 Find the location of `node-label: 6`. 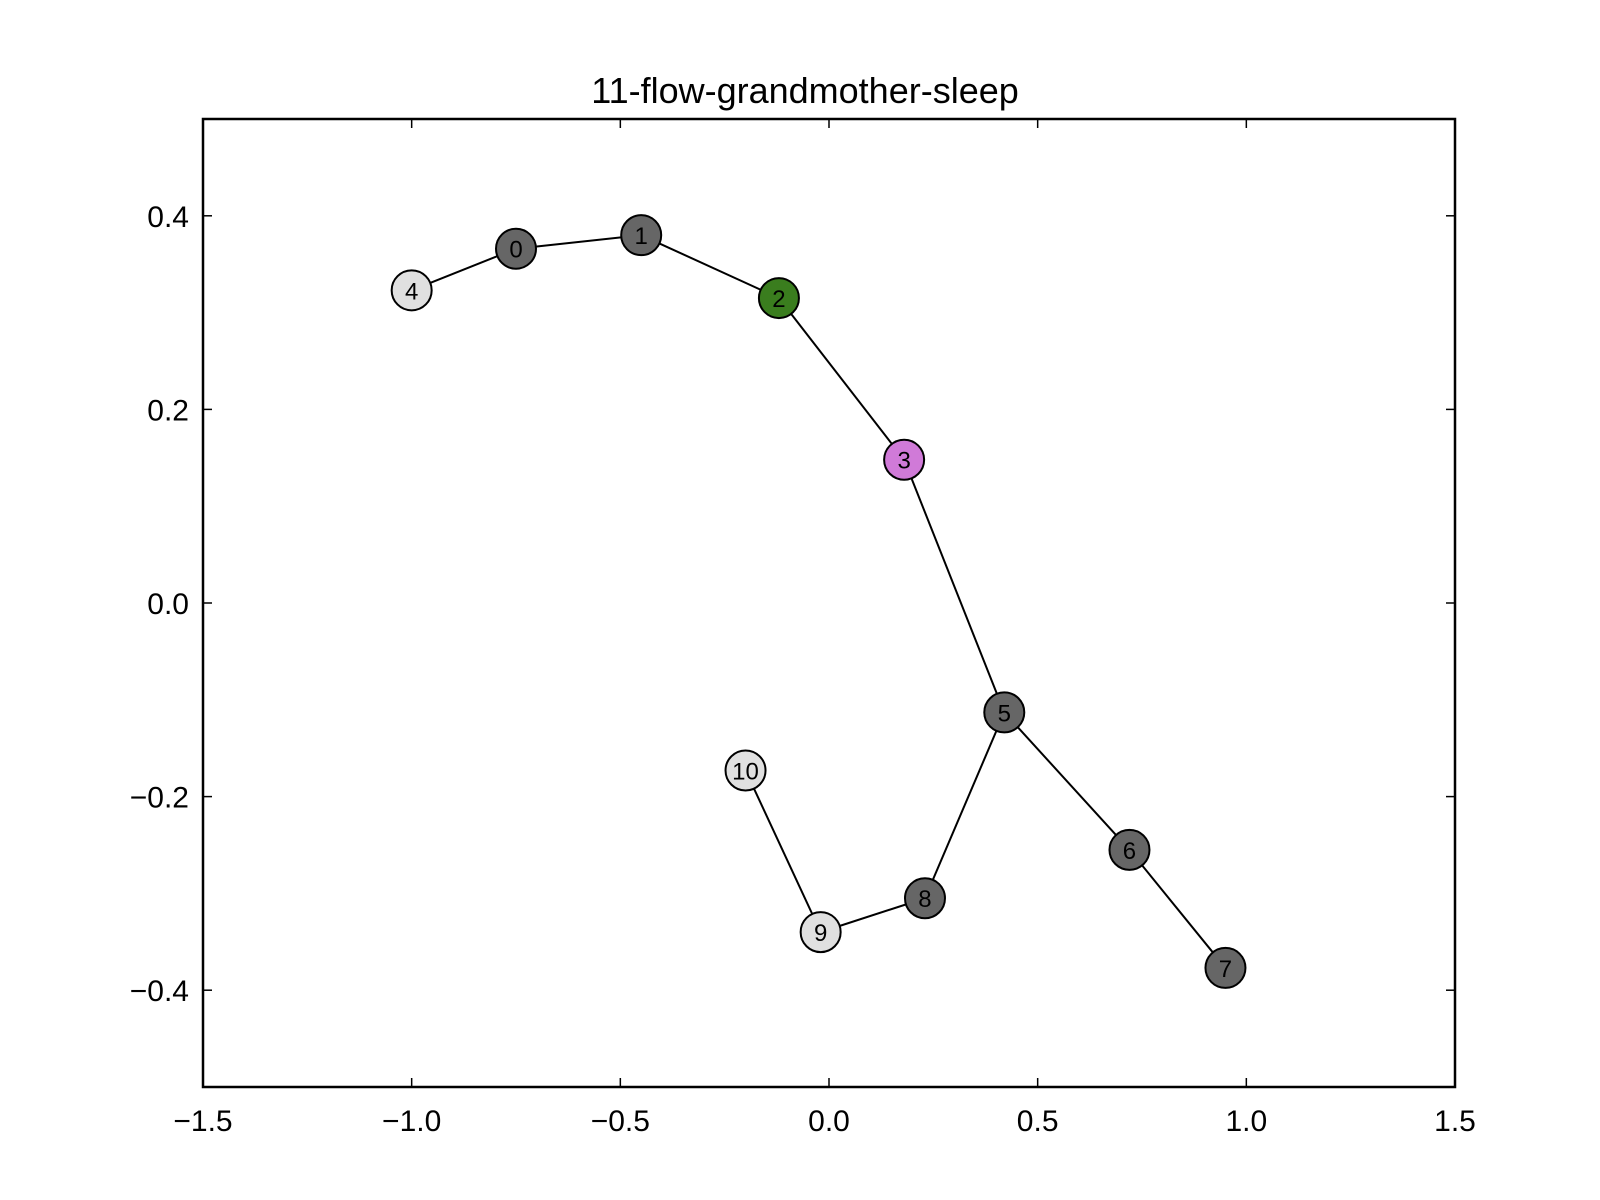

node-label: 6 is located at coordinates (1129, 851).